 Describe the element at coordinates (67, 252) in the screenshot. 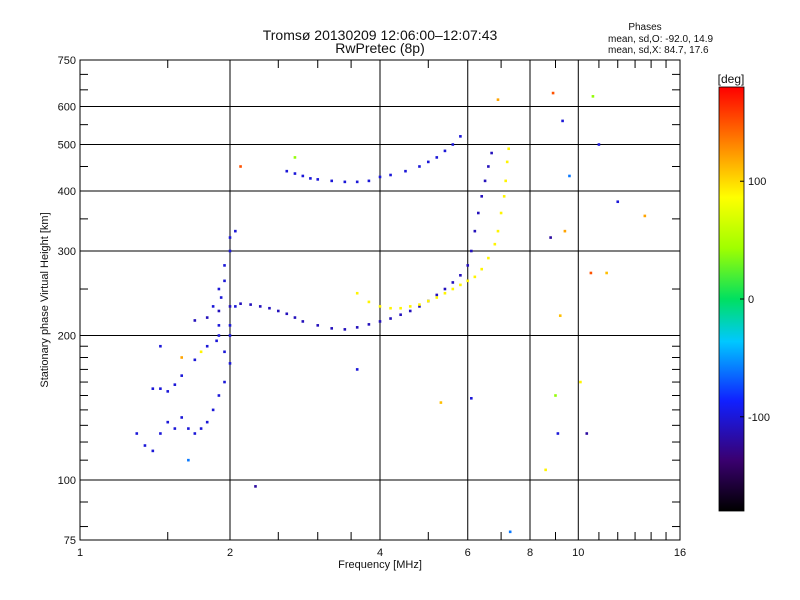

I see `y-tick-label: 300` at that location.